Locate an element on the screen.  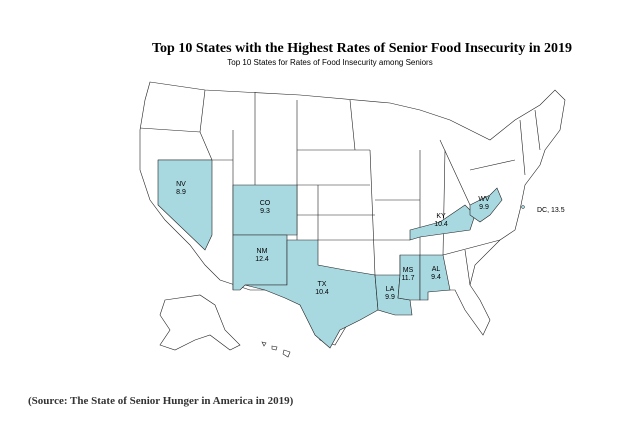
state-abbr: KY is located at coordinates (441, 216).